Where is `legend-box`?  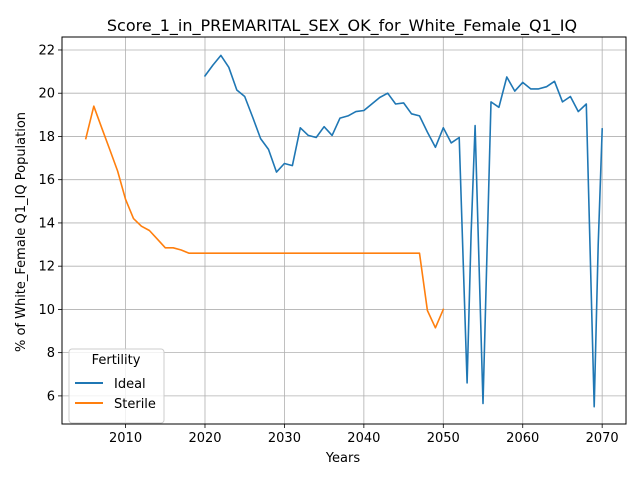 legend-box is located at coordinates (116, 386).